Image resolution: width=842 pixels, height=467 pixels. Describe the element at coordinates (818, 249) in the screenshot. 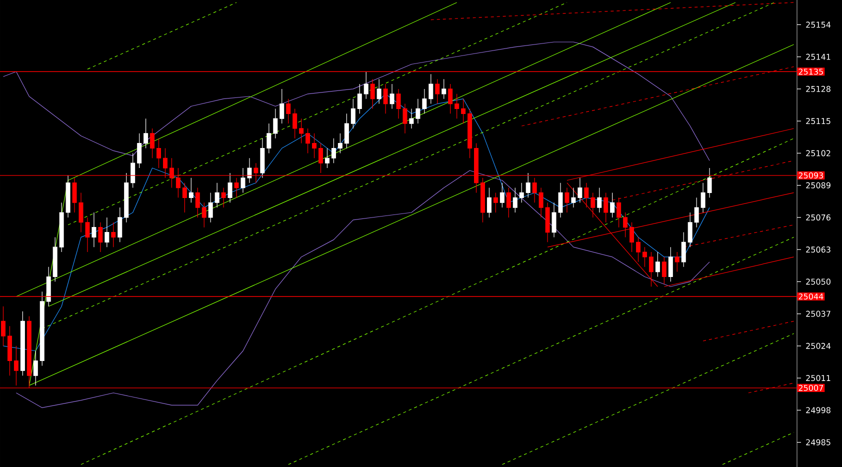

I see `y-tick-label: 25063` at that location.